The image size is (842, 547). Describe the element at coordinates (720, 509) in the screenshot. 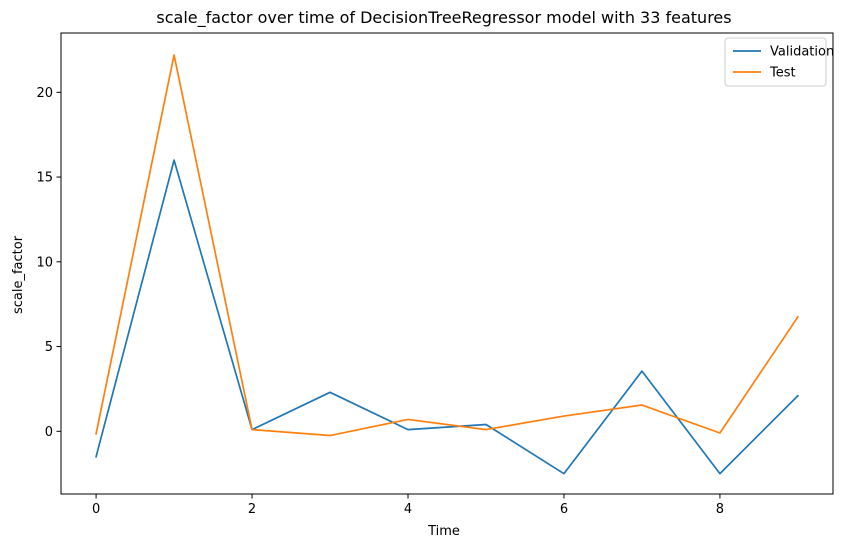

I see `x-tick-label: 8` at that location.